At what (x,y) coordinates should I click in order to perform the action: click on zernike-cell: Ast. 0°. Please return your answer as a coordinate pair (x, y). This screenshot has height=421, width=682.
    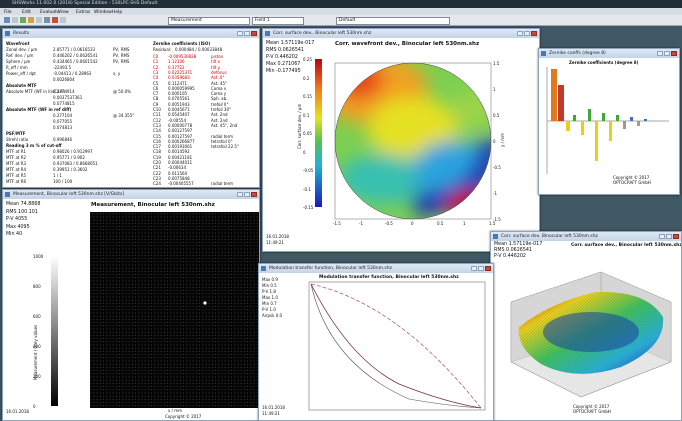
    Looking at the image, I should click on (218, 78).